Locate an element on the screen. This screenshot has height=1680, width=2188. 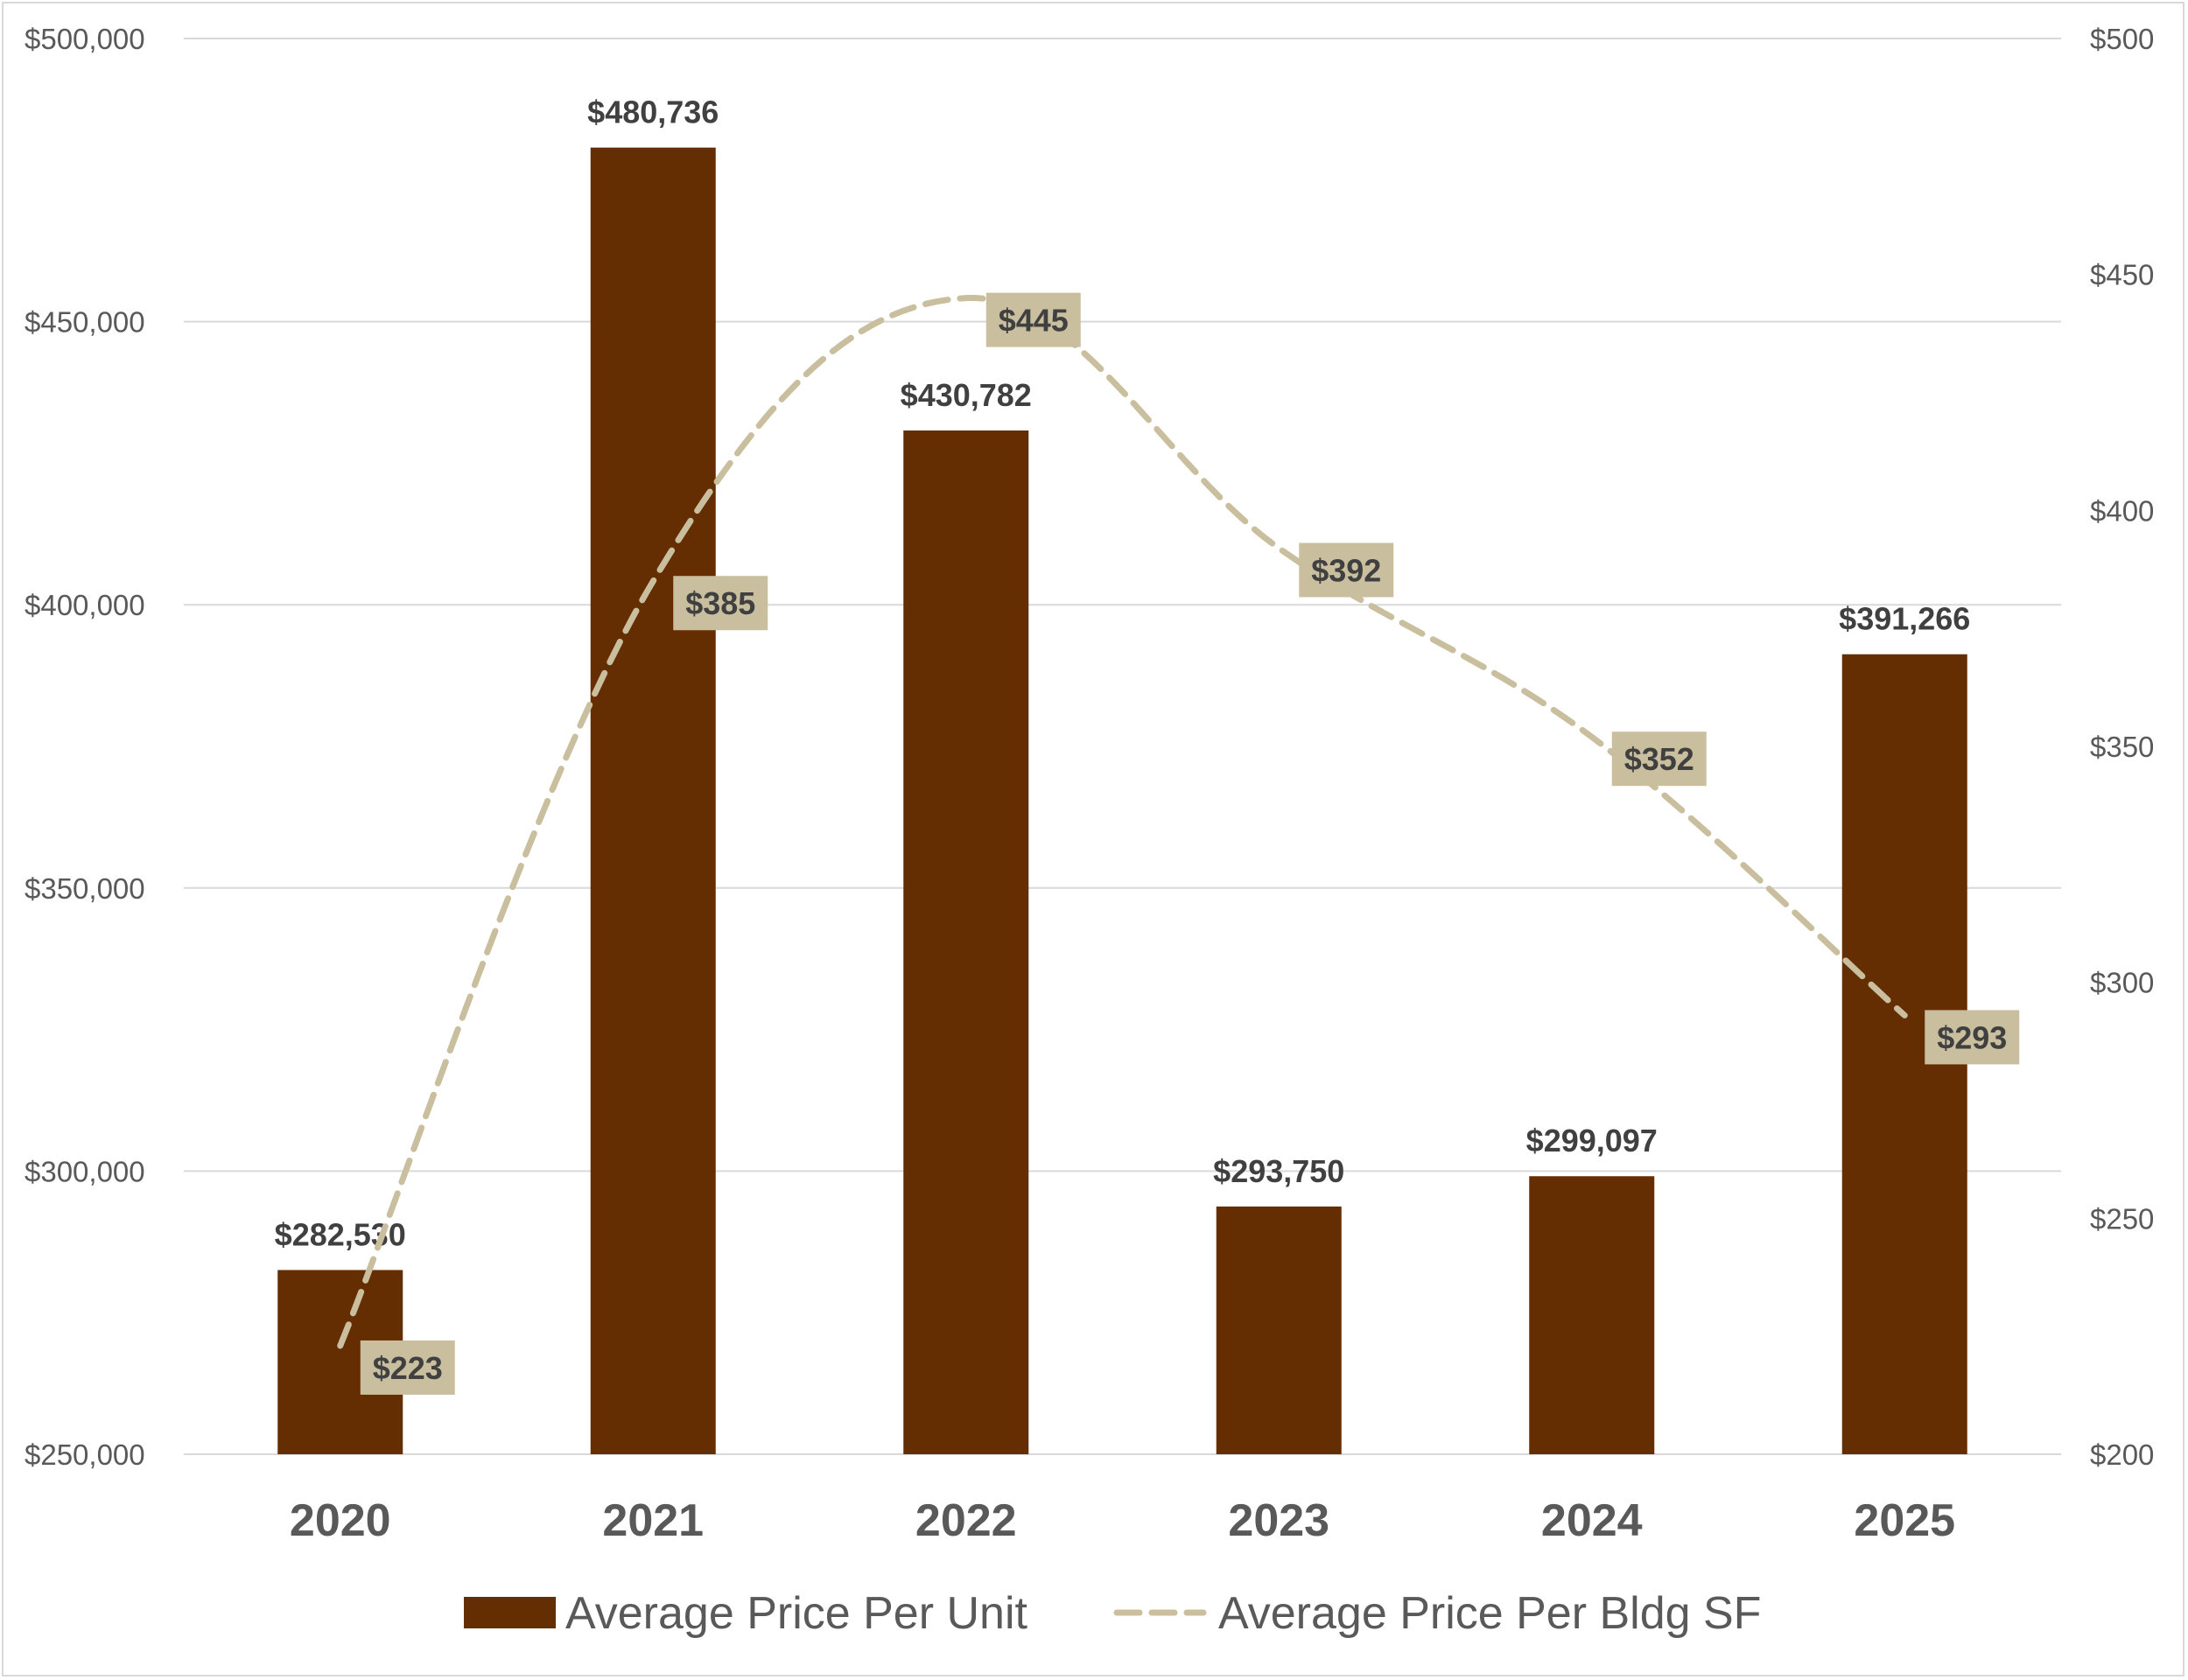
bar-2024 is located at coordinates (1592, 1315).